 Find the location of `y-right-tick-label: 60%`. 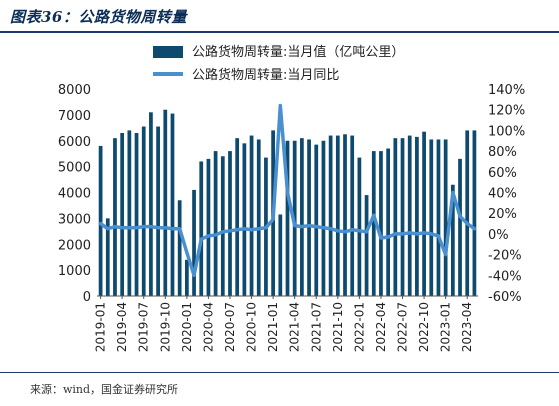

y-right-tick-label: 60% is located at coordinates (502, 173).